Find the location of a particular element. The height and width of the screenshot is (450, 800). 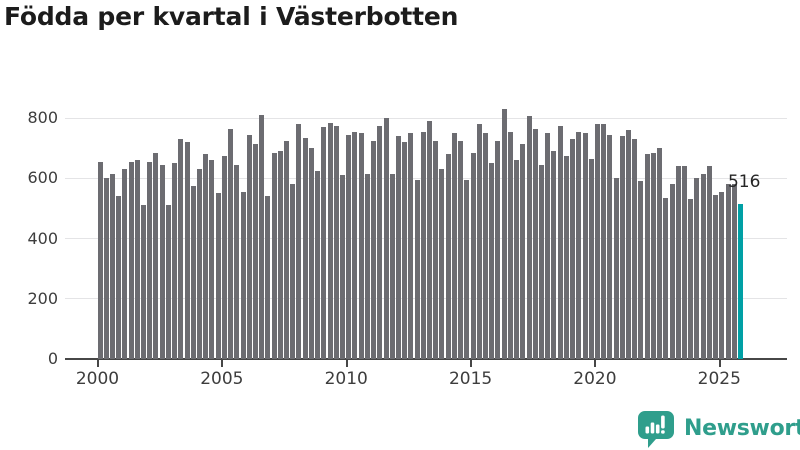

newsworthy-logo-icon is located at coordinates (656, 429).